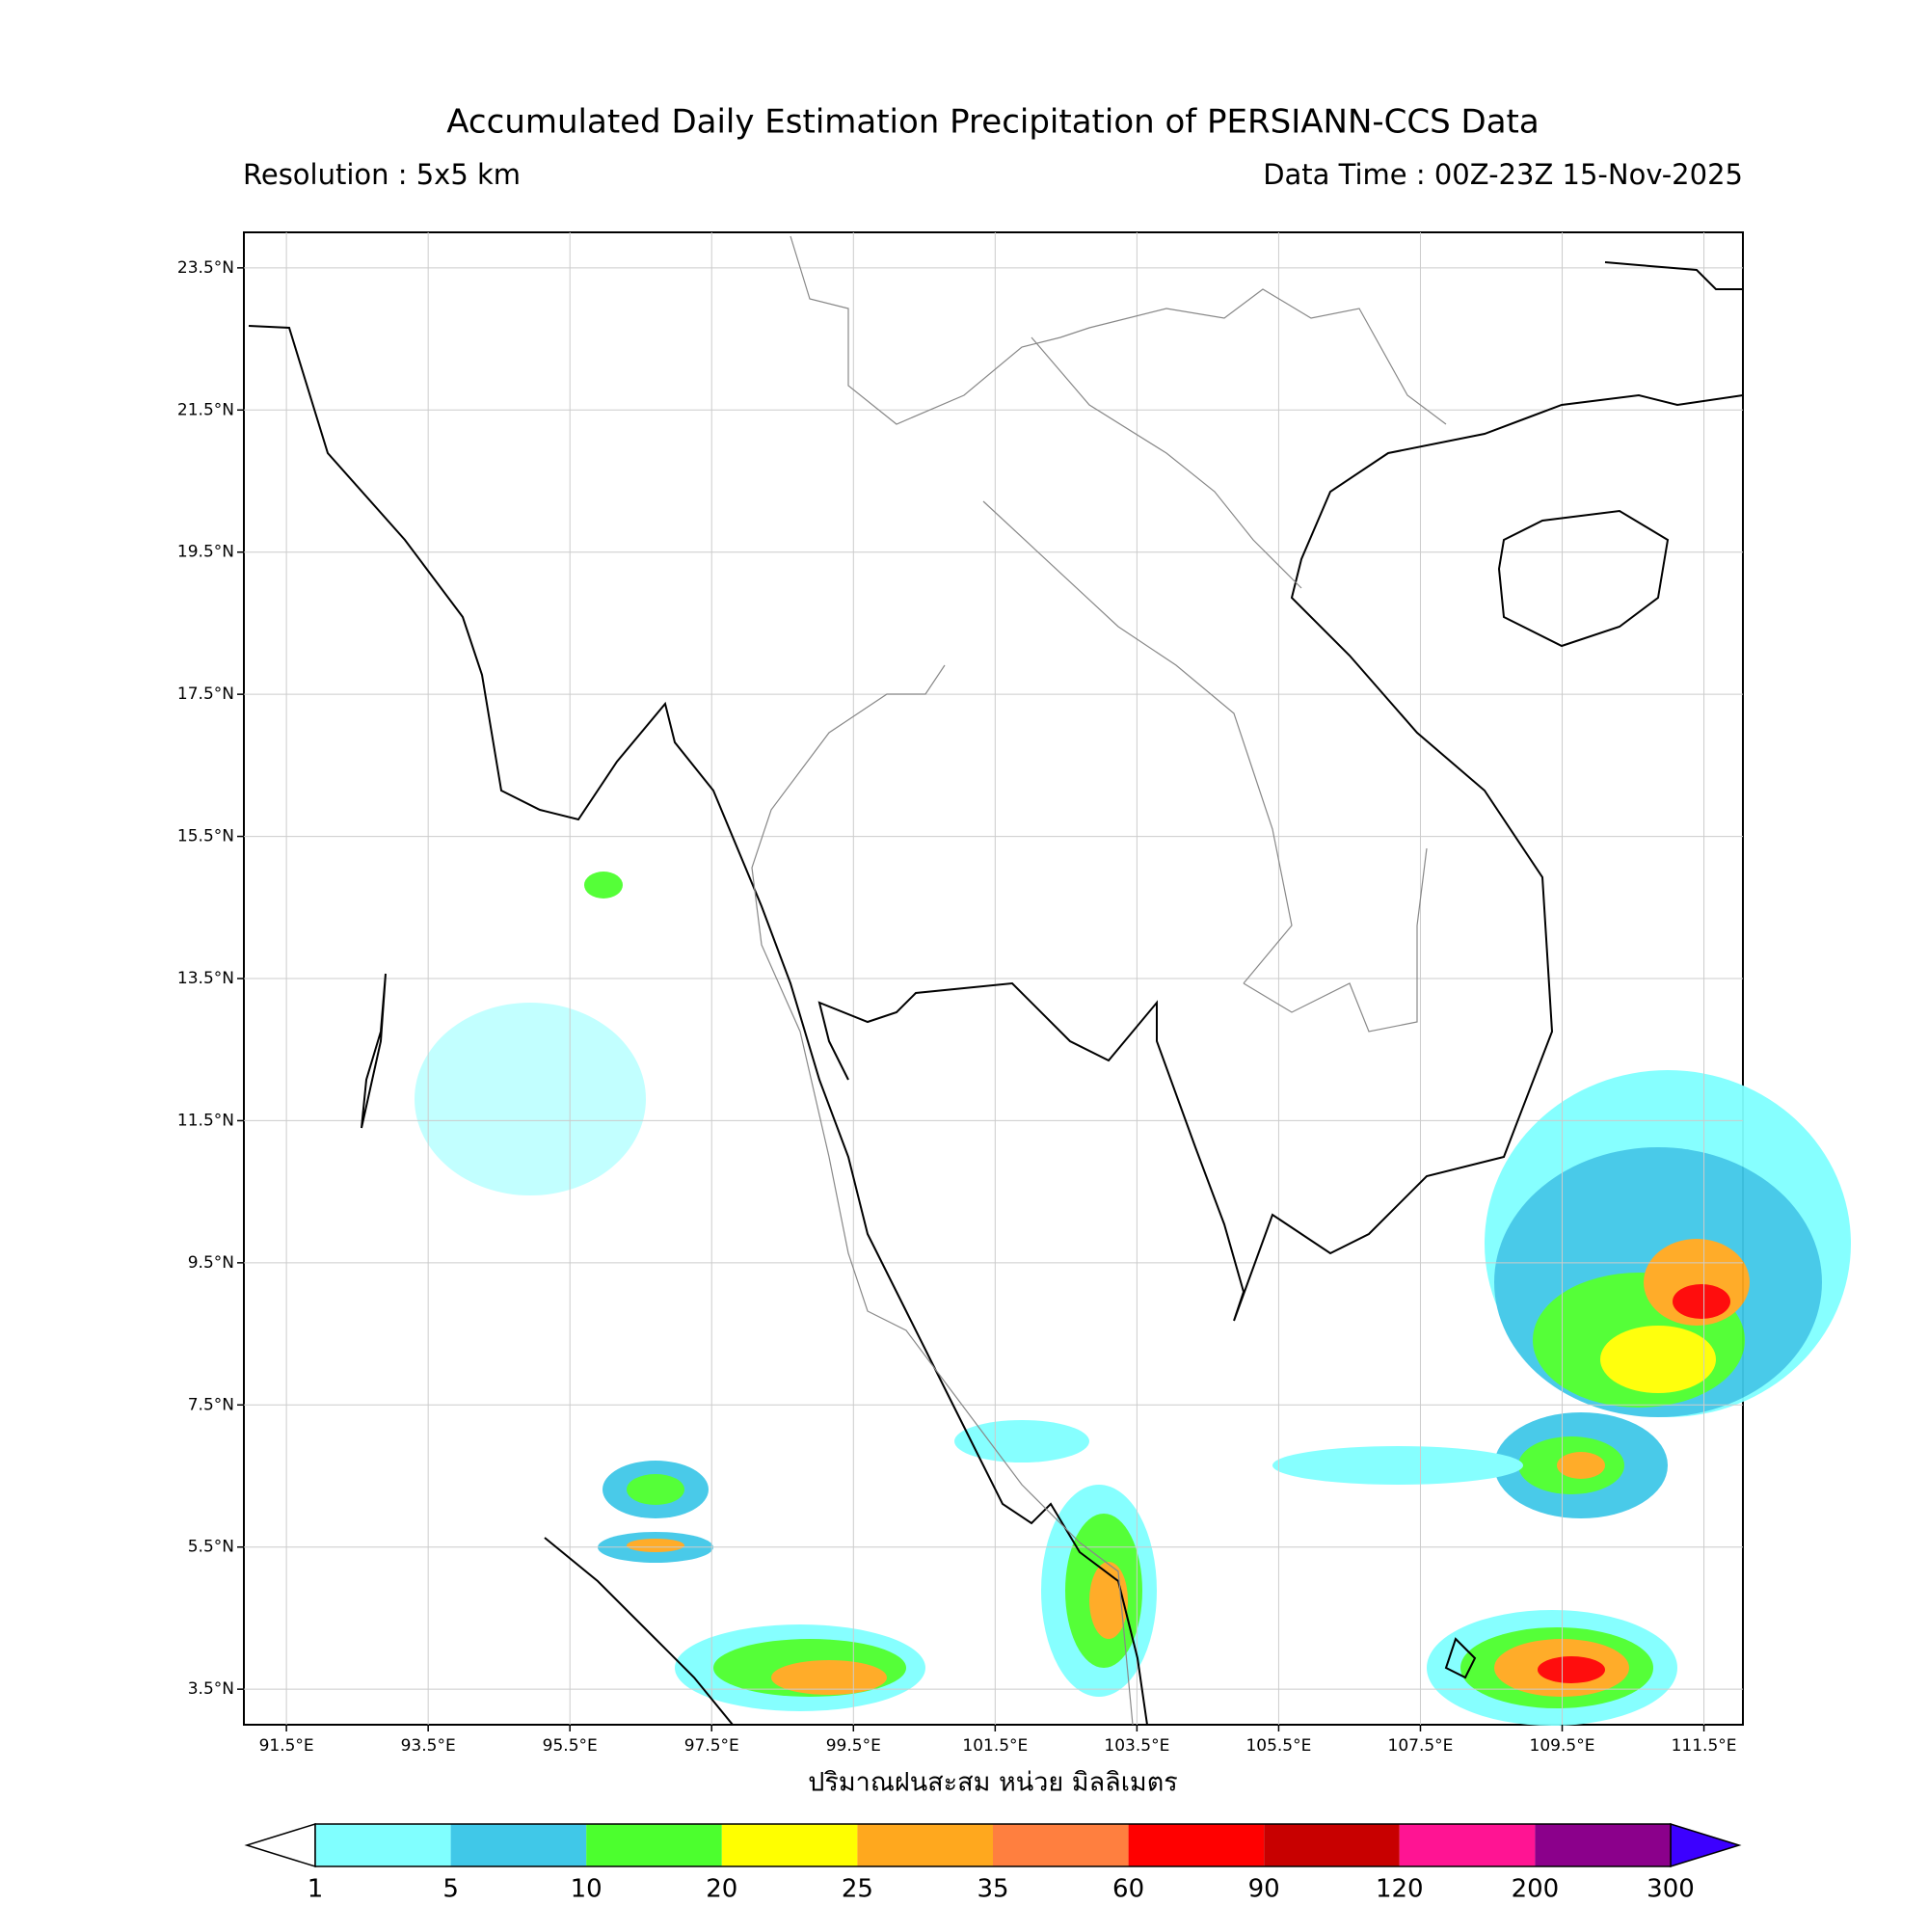 The height and width of the screenshot is (1932, 1928). Describe the element at coordinates (570, 1746) in the screenshot. I see `x-tick-label: 95.5°E` at that location.